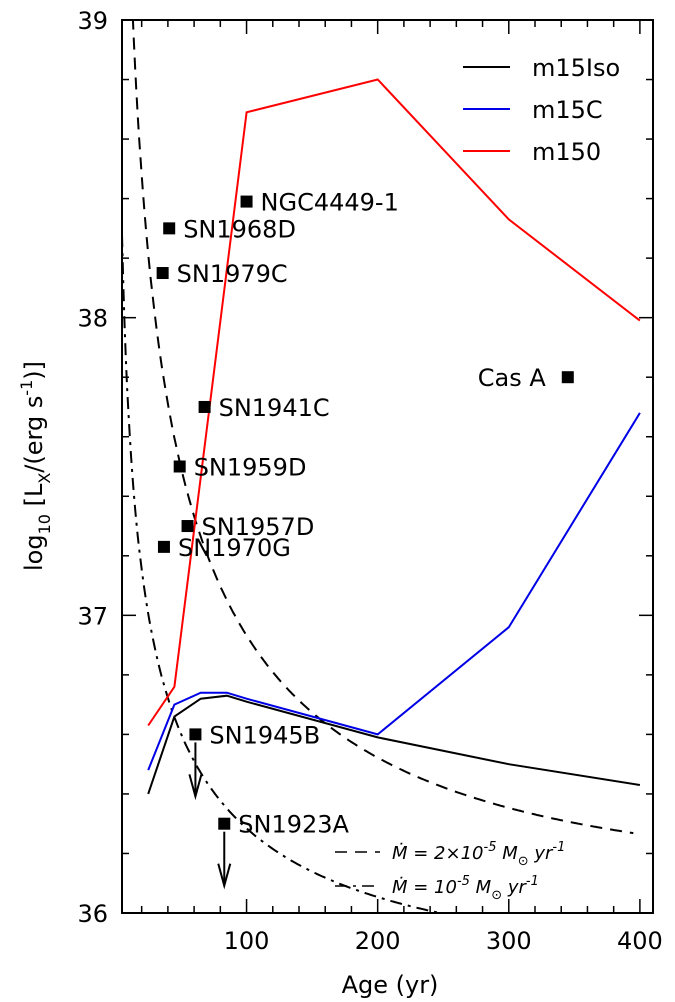 This screenshot has height=1002, width=675. Describe the element at coordinates (247, 941) in the screenshot. I see `x-tick-label: 100` at that location.